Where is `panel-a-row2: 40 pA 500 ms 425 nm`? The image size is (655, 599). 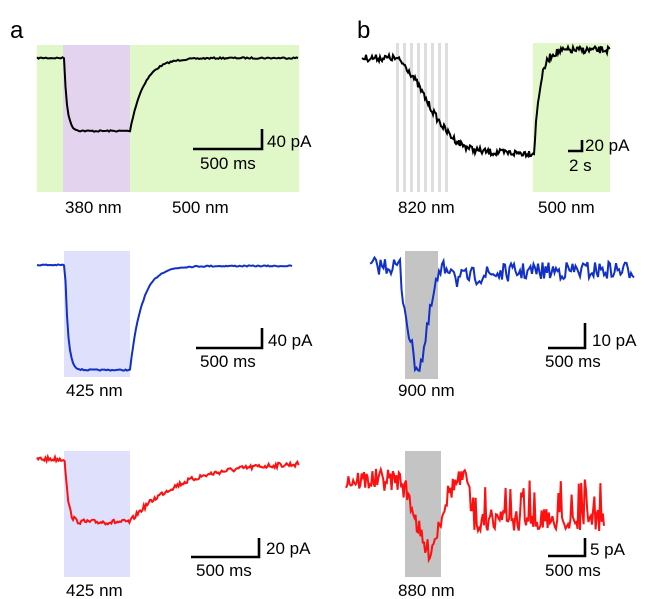 panel-a-row2: 40 pA 500 ms 425 nm is located at coordinates (174, 325).